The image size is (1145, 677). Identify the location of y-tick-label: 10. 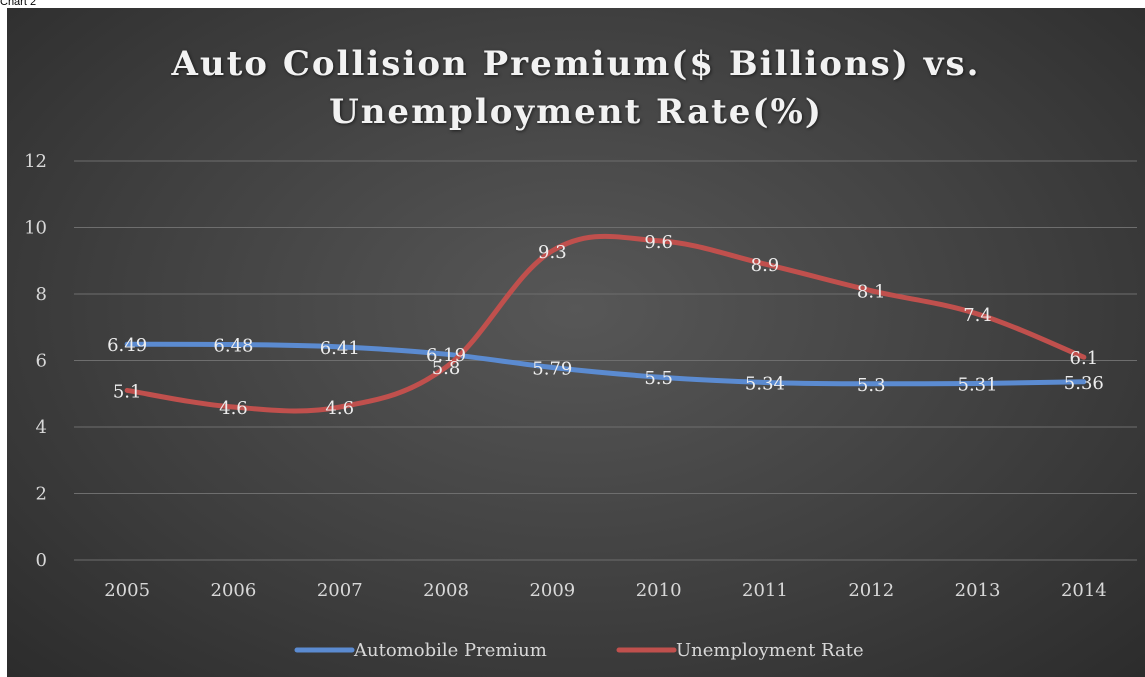
(35, 228).